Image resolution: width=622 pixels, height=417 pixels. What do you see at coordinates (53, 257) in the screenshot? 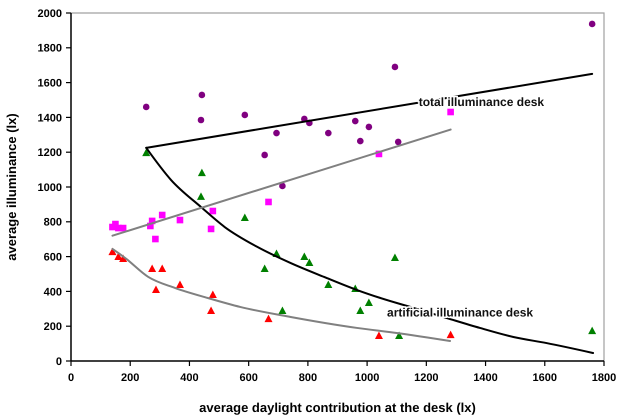
I see `y-tick-label: 600` at bounding box center [53, 257].